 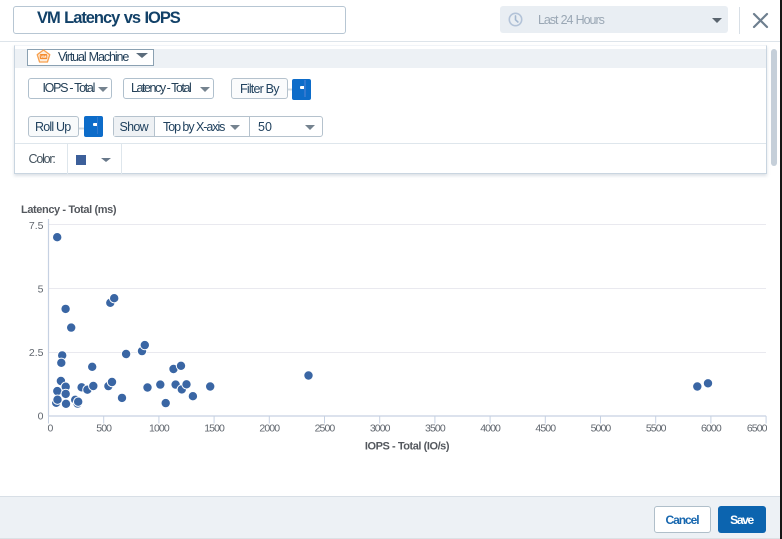 I want to click on svg-text: 4000, so click(x=490, y=429).